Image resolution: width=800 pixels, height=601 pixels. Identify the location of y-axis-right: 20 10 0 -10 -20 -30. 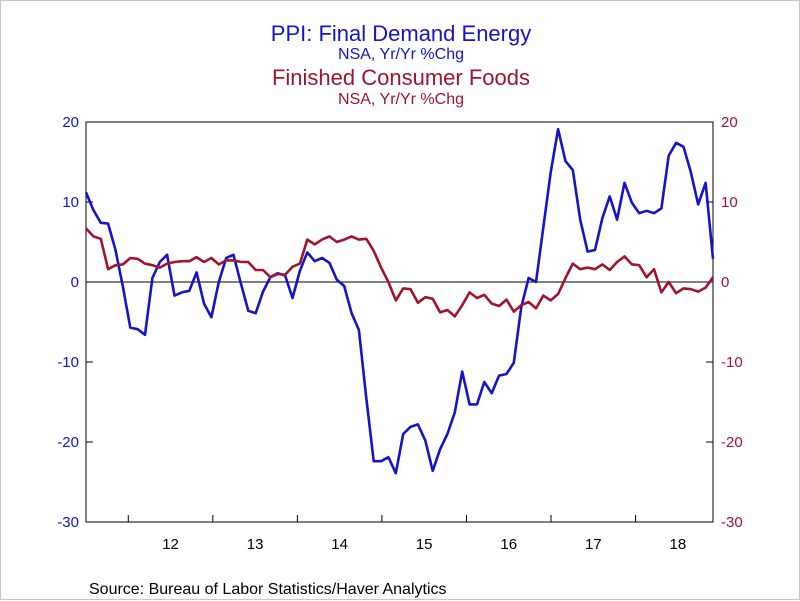
(724, 322).